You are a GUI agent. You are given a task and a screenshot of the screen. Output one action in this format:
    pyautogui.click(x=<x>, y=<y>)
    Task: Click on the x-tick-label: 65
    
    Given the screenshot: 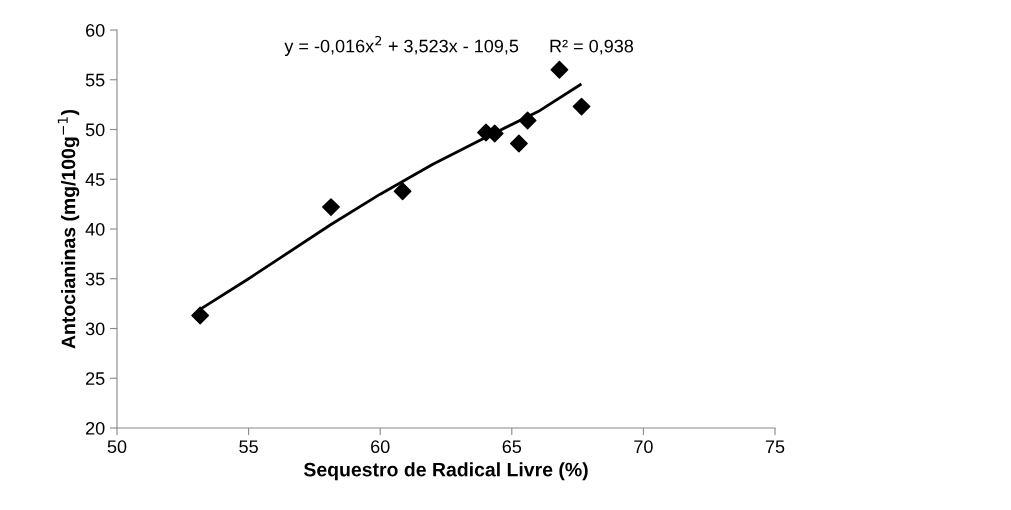 What is the action you would take?
    pyautogui.click(x=512, y=447)
    